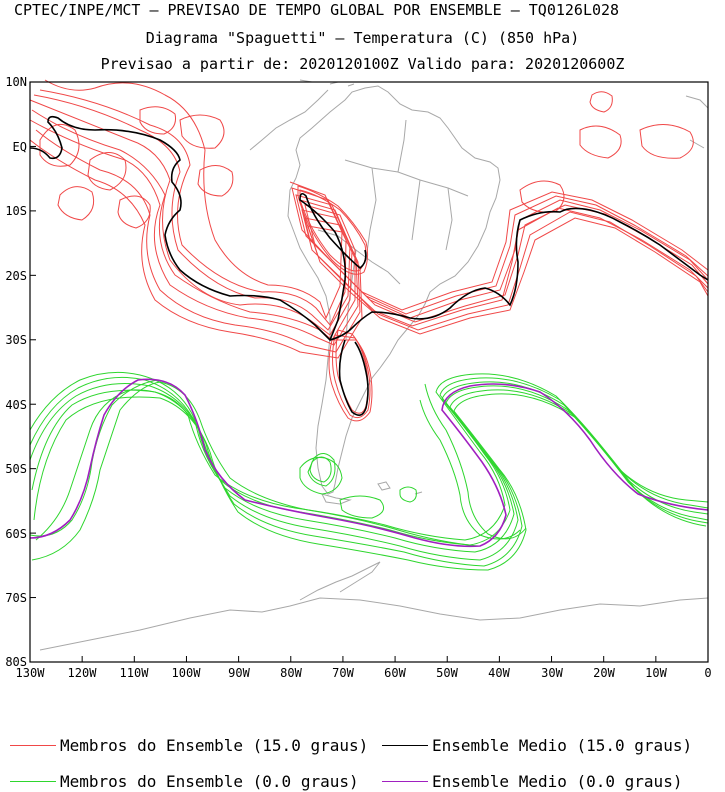 The height and width of the screenshot is (792, 725). I want to click on xtick-70w: 70W, so click(343, 673).